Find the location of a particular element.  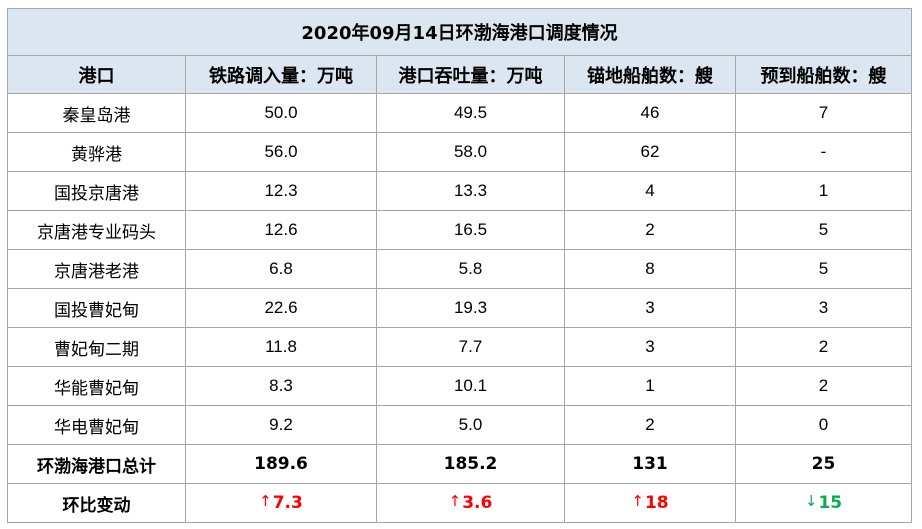

column-header-anchored: 锚地船舶数：艘 is located at coordinates (650, 74).